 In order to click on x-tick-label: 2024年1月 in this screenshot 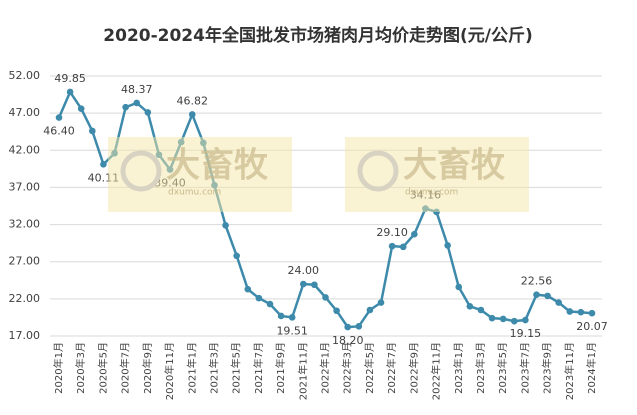, I will do `click(591, 368)`.